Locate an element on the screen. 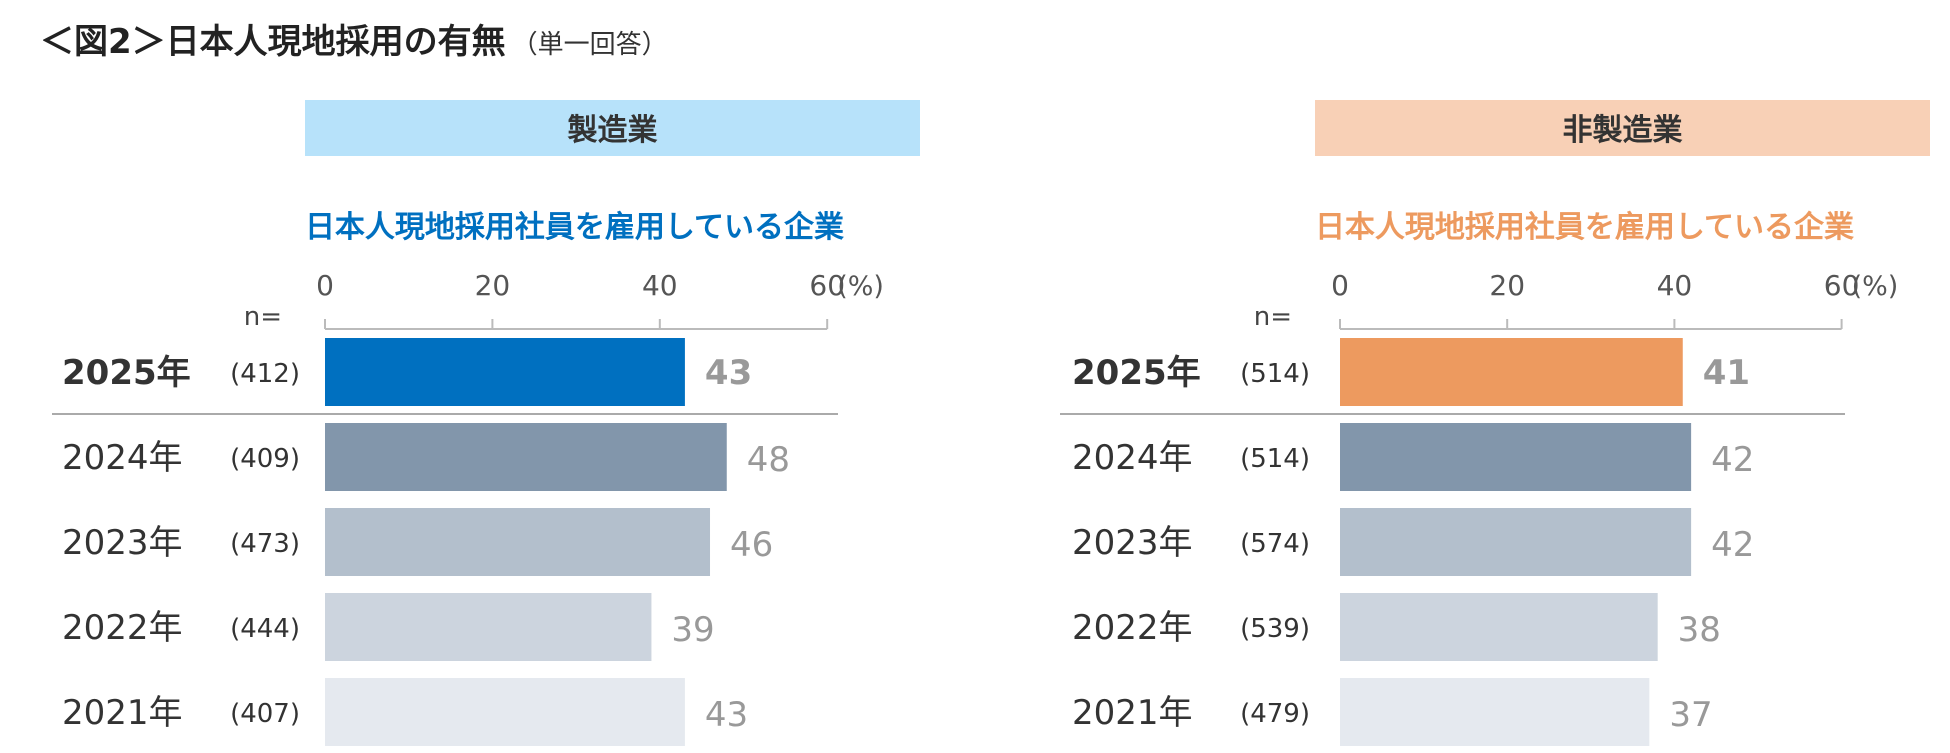 The width and height of the screenshot is (1950, 753). manufacturing-value-label: 48 is located at coordinates (768, 460).